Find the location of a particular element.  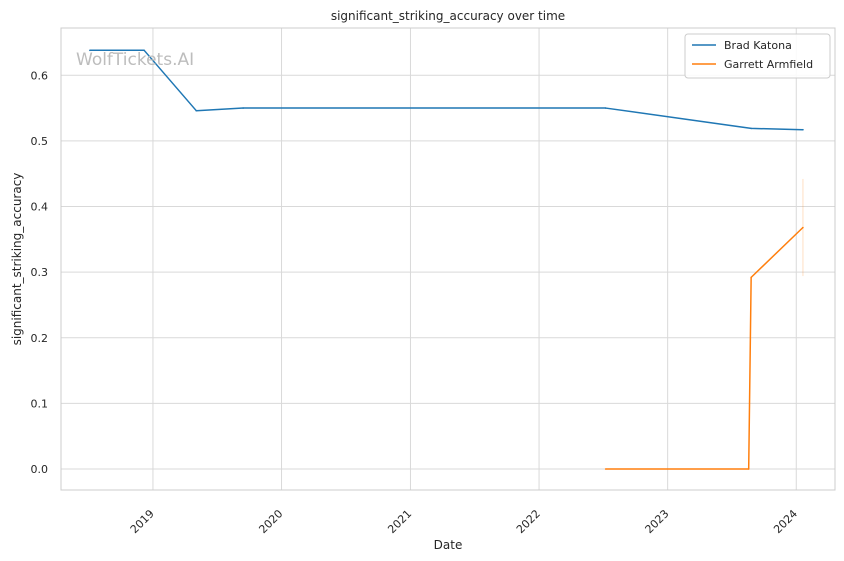

series-garrett-armfield is located at coordinates (704, 324).